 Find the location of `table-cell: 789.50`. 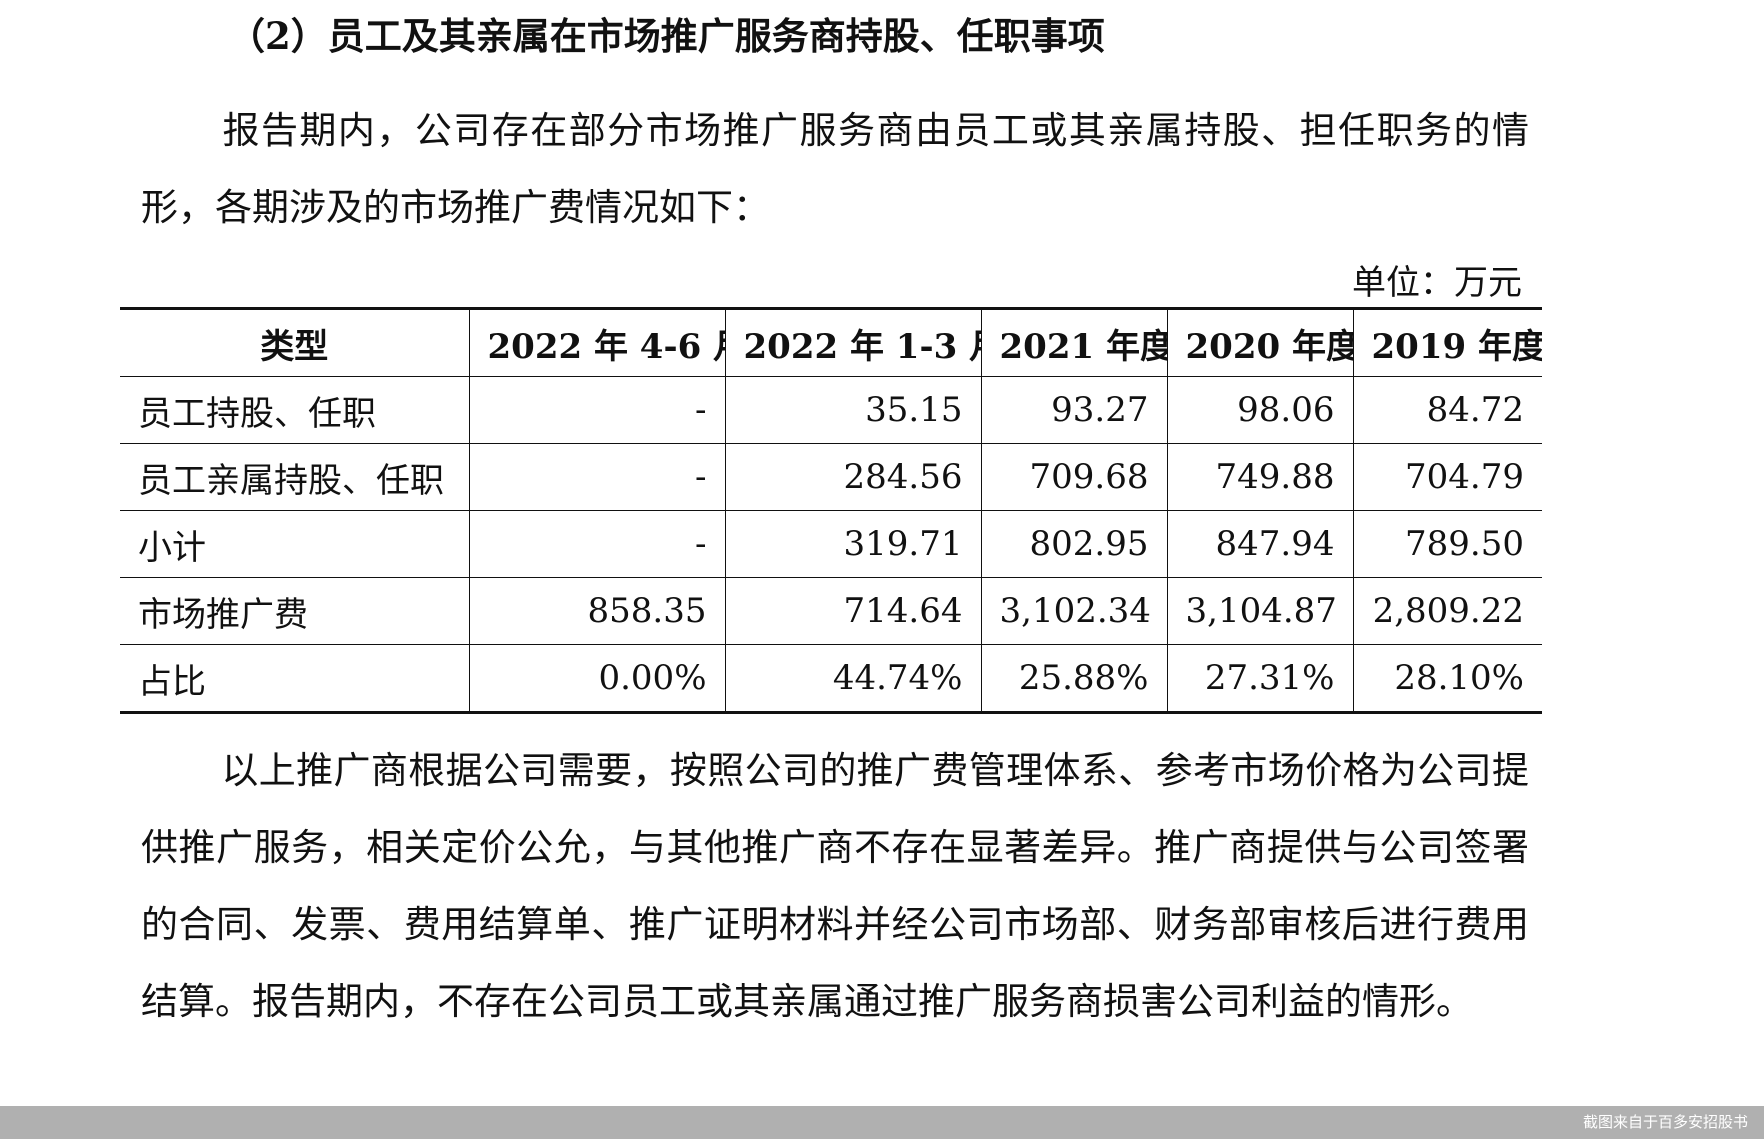

table-cell: 789.50 is located at coordinates (1447, 544).